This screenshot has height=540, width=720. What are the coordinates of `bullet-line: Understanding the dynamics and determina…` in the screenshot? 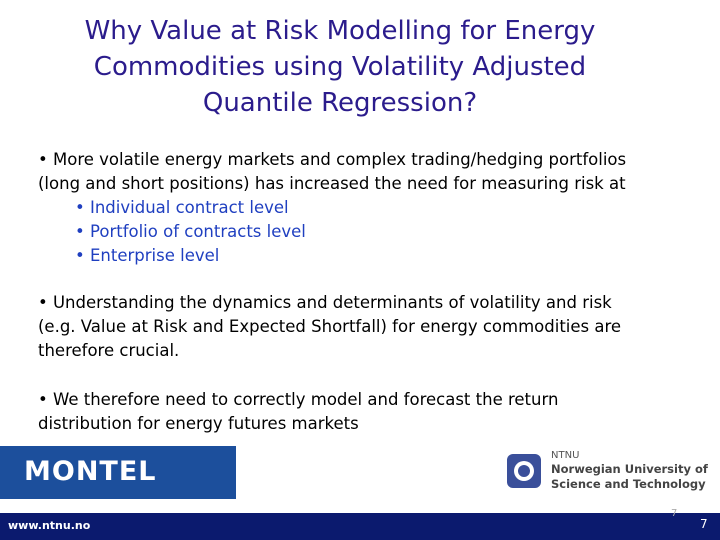 It's located at (325, 302).